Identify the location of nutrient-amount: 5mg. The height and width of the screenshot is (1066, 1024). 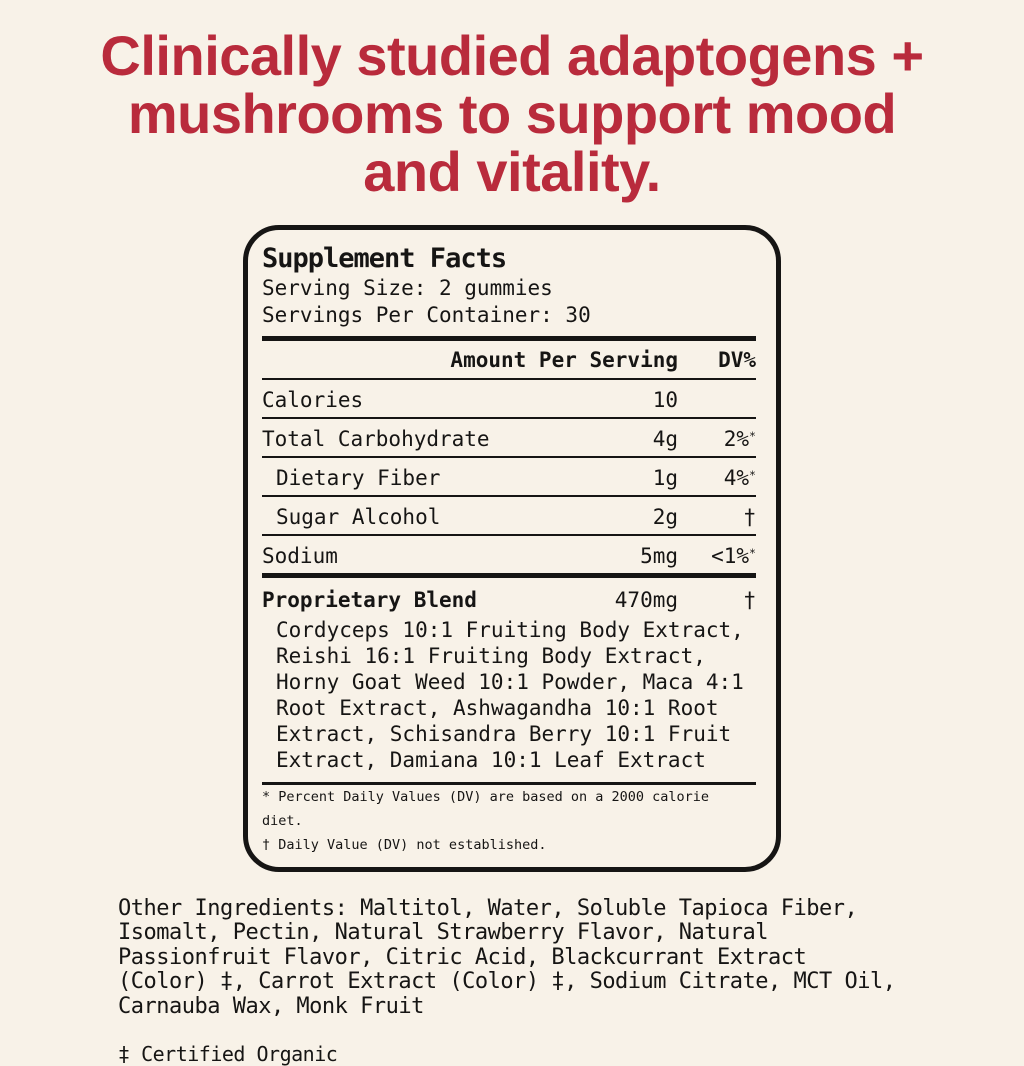
(659, 555).